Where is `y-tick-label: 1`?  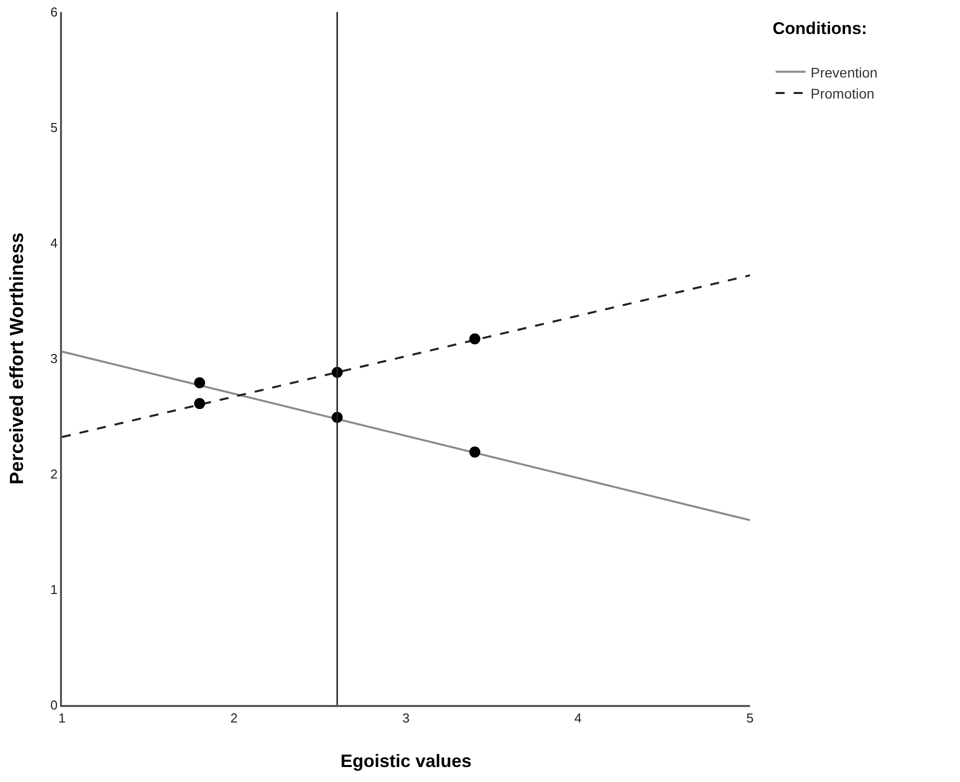 y-tick-label: 1 is located at coordinates (54, 590).